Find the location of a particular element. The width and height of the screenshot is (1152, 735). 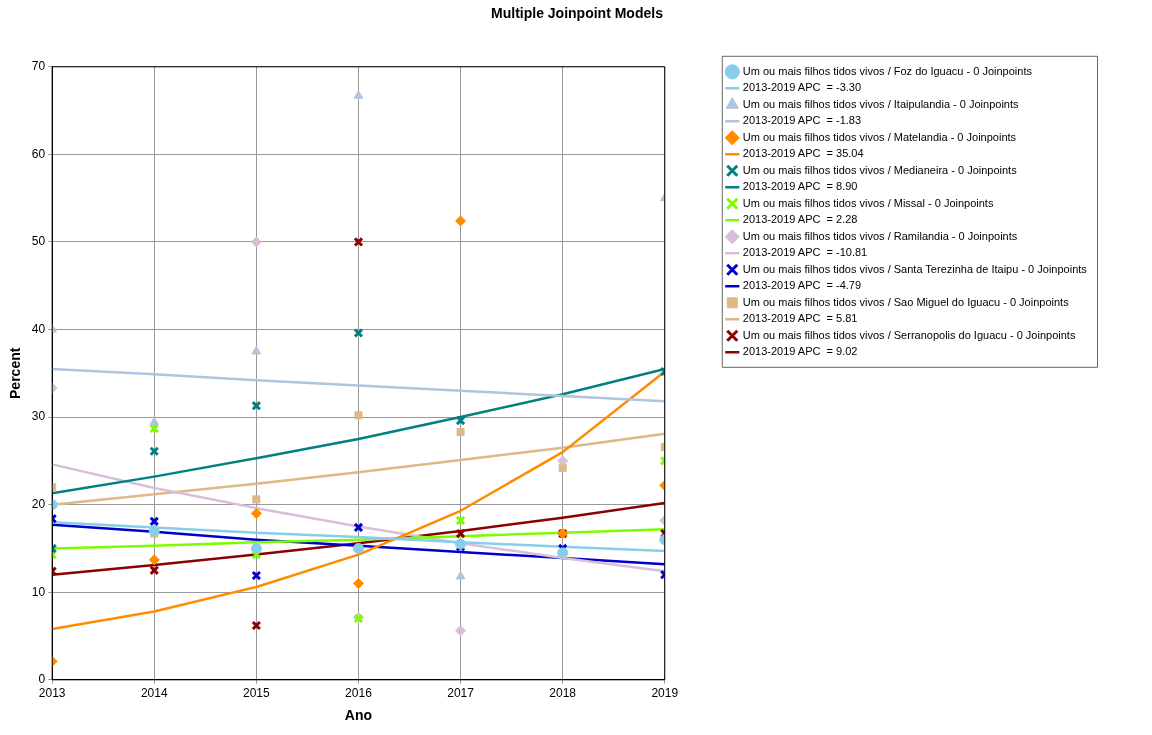

x-tick-label: 2013 is located at coordinates (52, 693).